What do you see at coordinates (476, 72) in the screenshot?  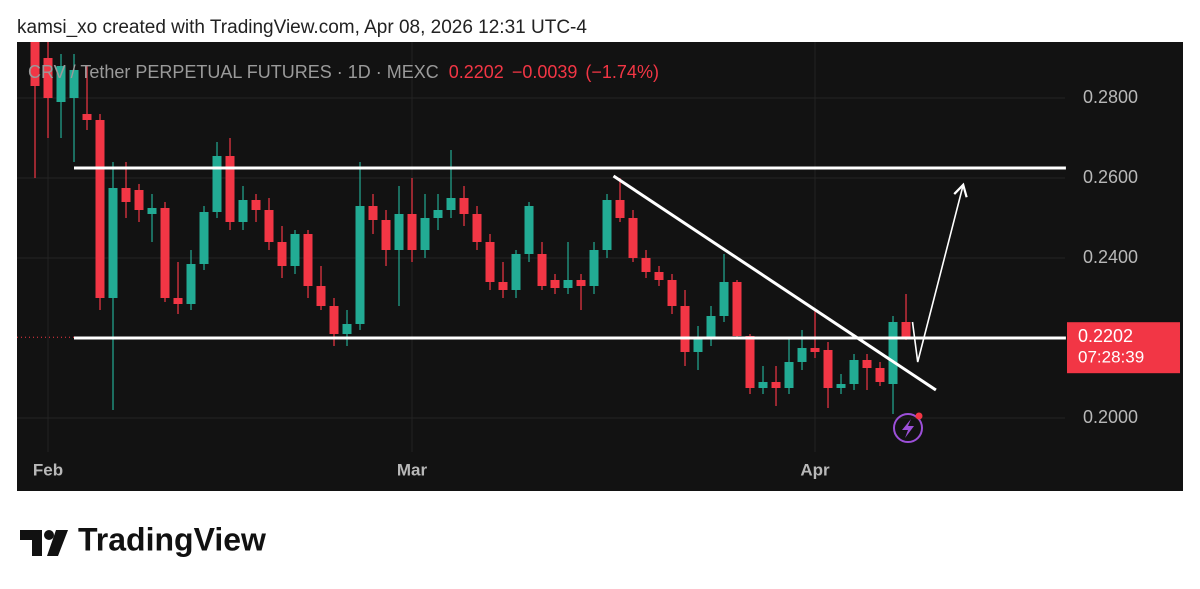 I see `last-price: 0.2202` at bounding box center [476, 72].